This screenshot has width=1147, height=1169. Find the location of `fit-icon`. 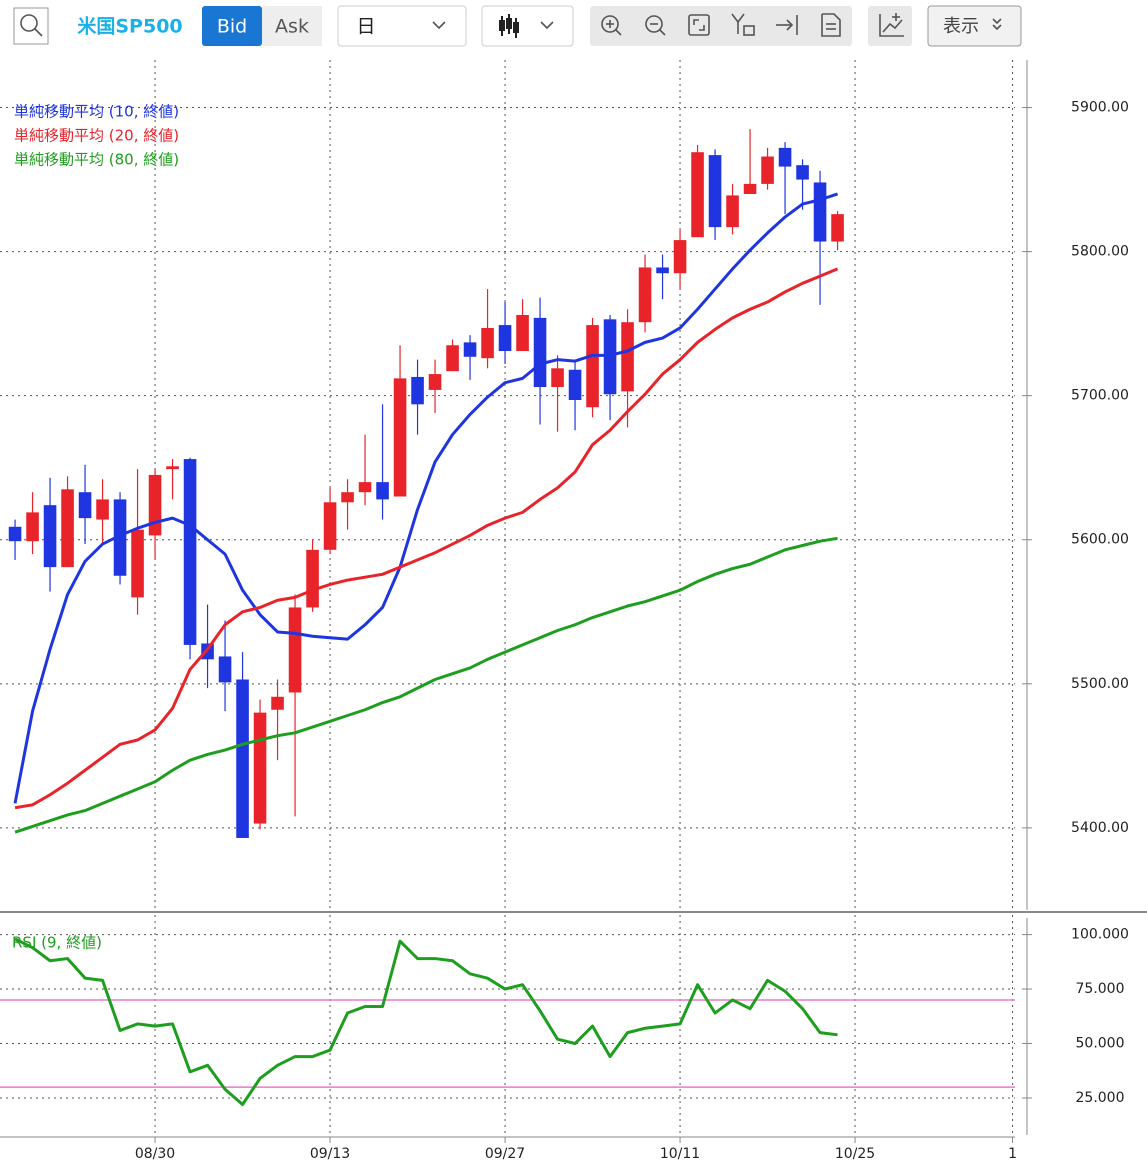

fit-icon is located at coordinates (699, 25).